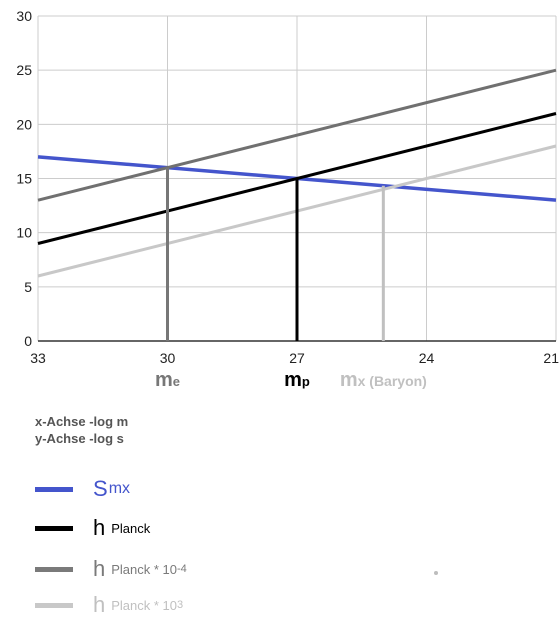  Describe the element at coordinates (28, 341) in the screenshot. I see `y-tick-label: 0` at that location.